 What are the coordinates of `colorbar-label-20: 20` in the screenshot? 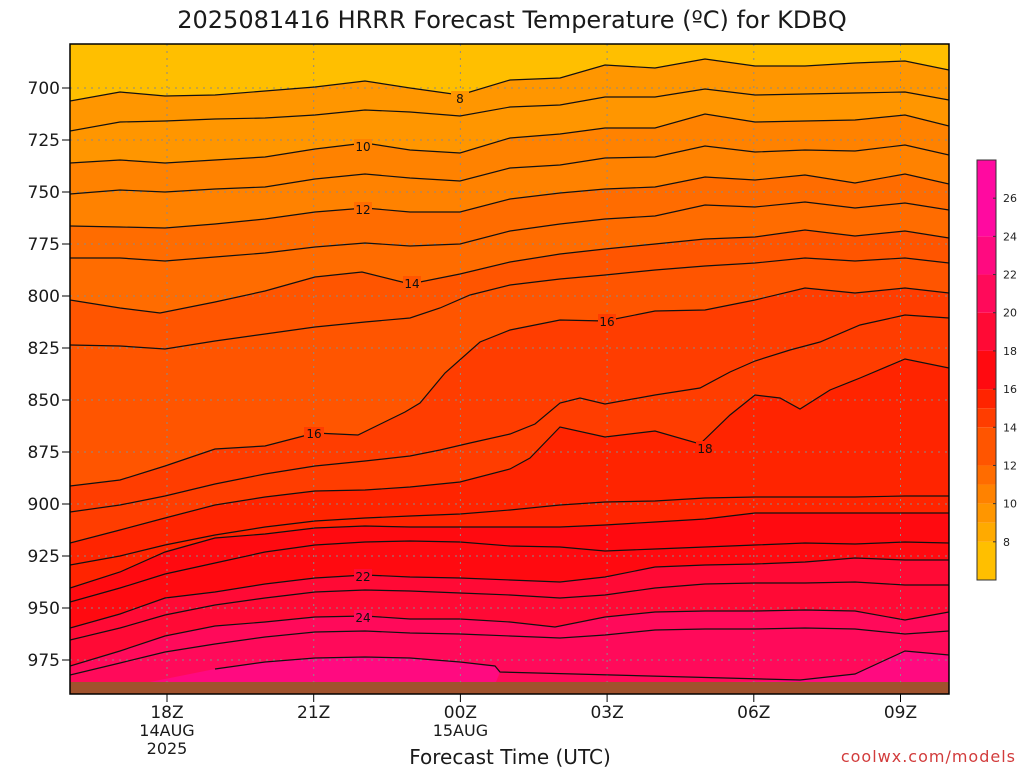 It's located at (1010, 313).